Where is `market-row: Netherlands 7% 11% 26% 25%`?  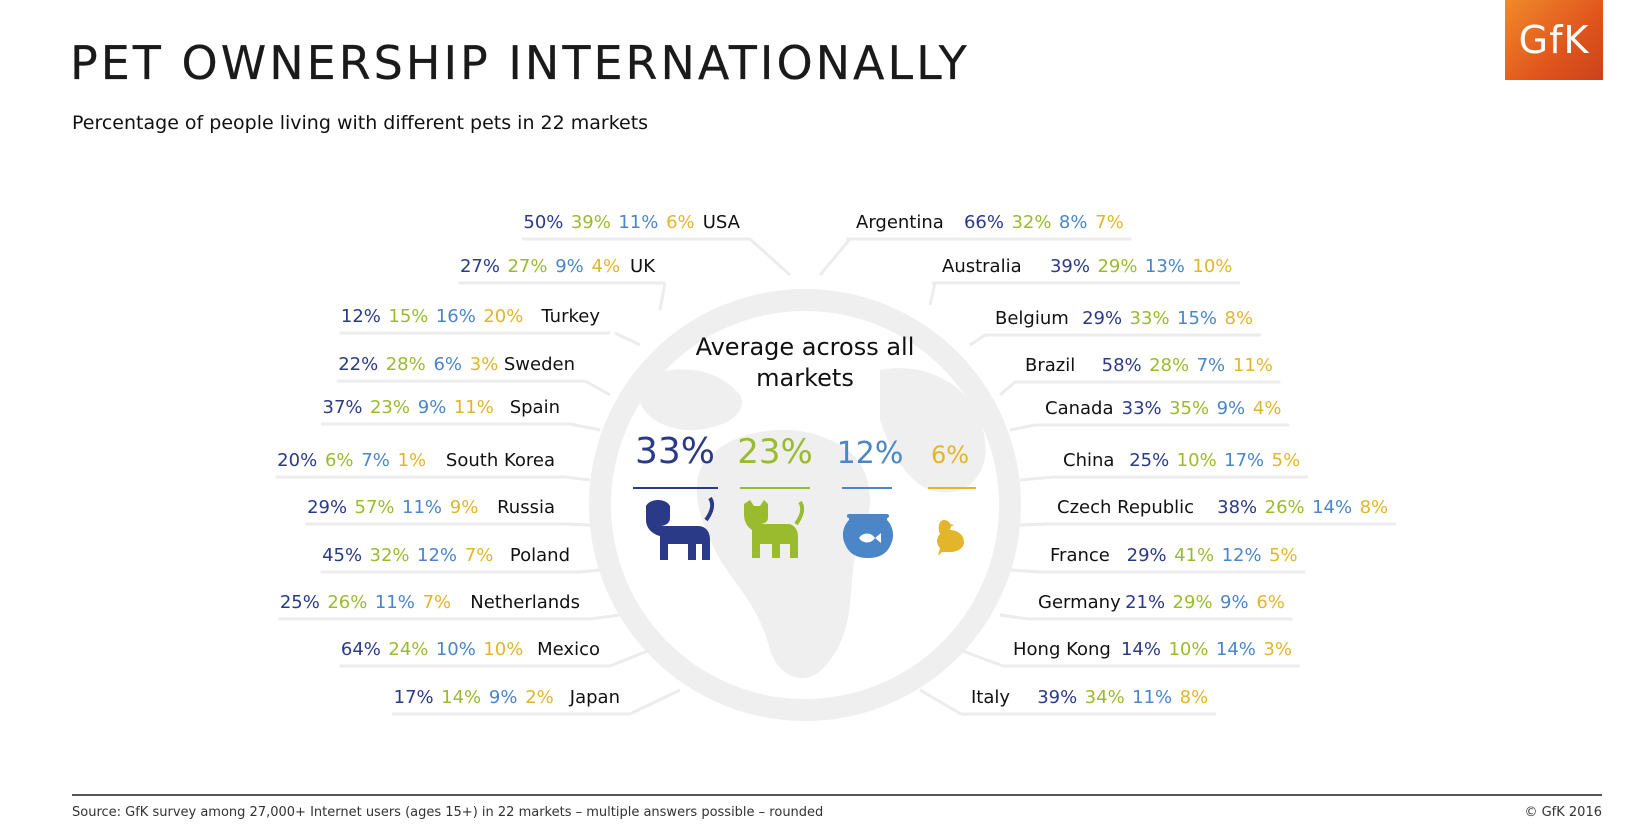
market-row: Netherlands 7% 11% 26% 25% is located at coordinates (430, 602).